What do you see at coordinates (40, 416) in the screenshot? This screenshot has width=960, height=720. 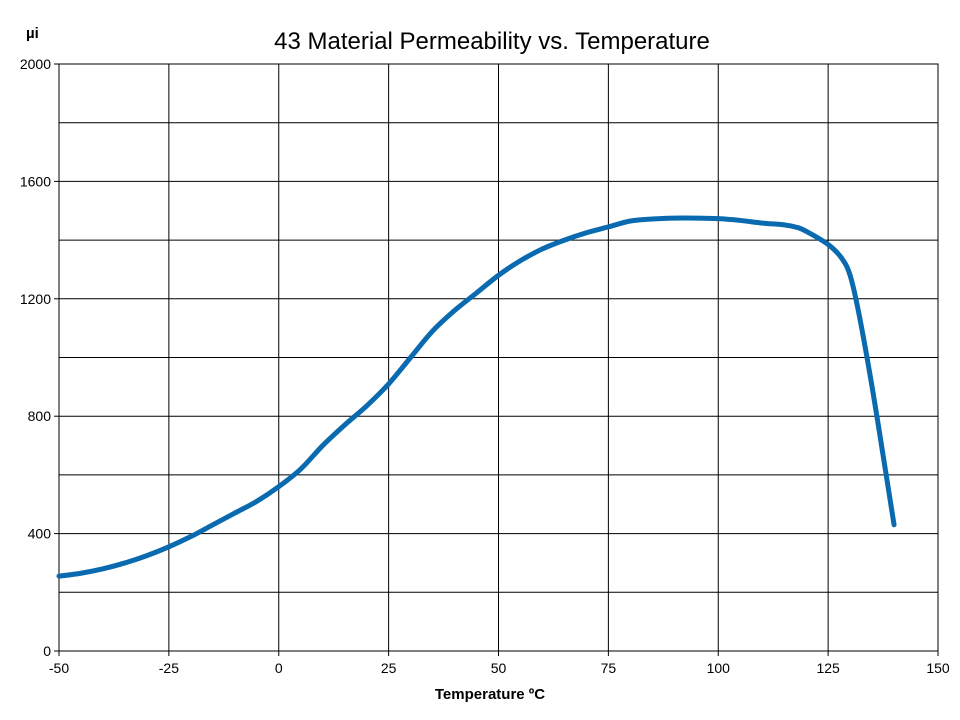 I see `y-tick-label: 800` at bounding box center [40, 416].